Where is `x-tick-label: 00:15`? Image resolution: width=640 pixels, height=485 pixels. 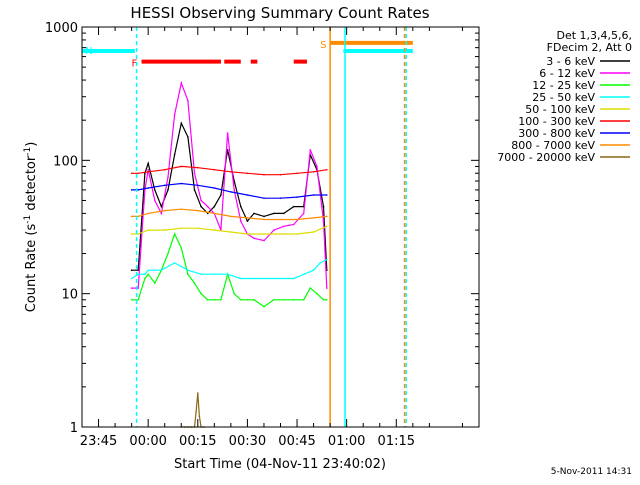
x-tick-label: 00:15 is located at coordinates (197, 441).